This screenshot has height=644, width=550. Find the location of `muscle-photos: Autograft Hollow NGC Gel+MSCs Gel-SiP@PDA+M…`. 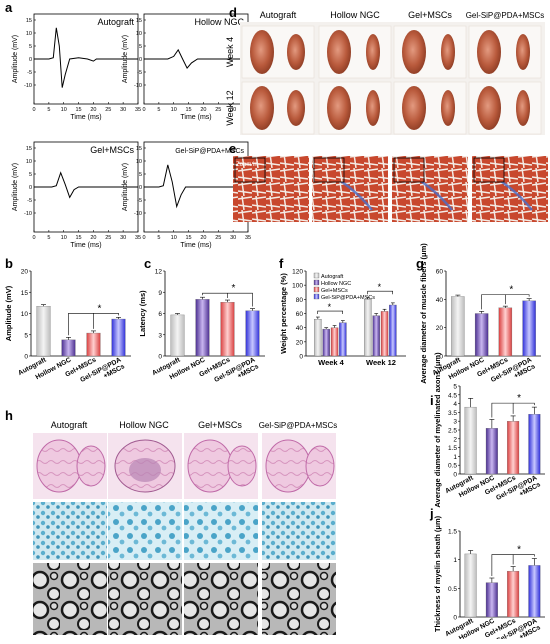

muscle-photos: Autograft Hollow NGC Gel+MSCs Gel-SiP@PDA+M… is located at coordinates (385, 72).